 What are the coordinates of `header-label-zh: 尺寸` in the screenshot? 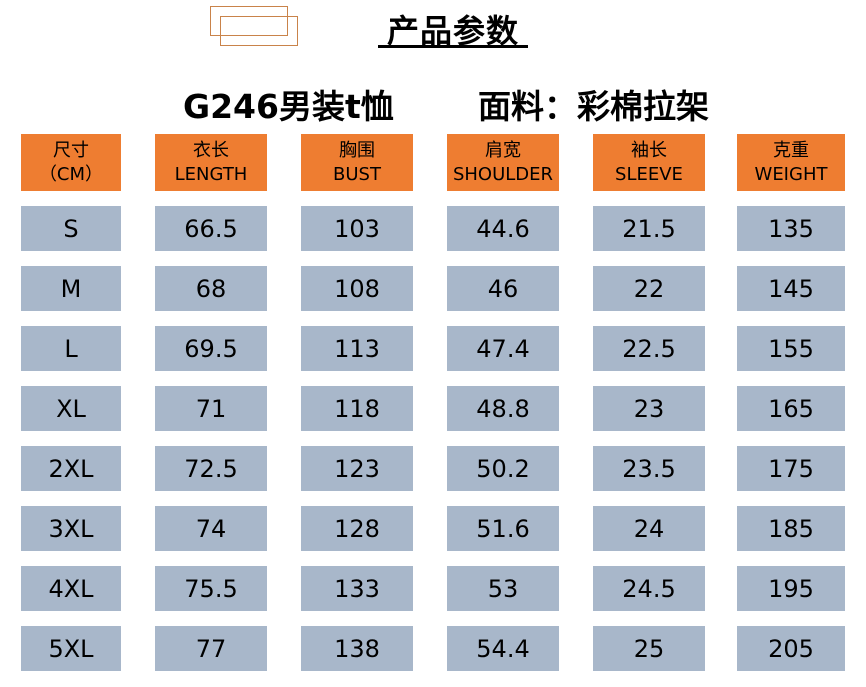 It's located at (71, 150).